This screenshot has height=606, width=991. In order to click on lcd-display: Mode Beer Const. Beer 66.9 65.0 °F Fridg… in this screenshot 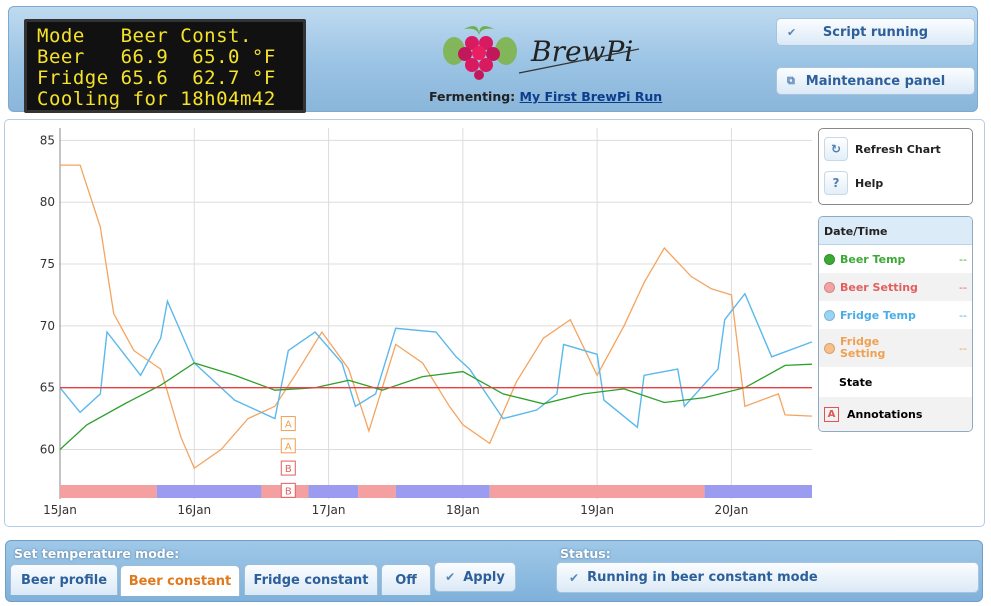, I will do `click(165, 66)`.